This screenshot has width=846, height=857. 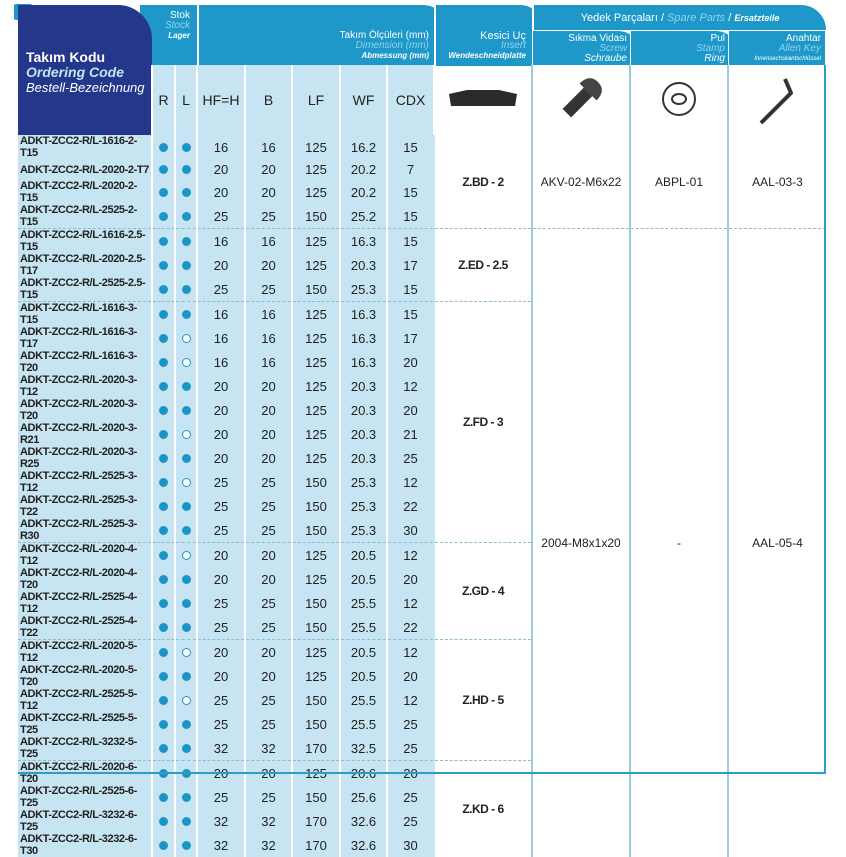 I want to click on dimension-value: 20.3, so click(x=363, y=265).